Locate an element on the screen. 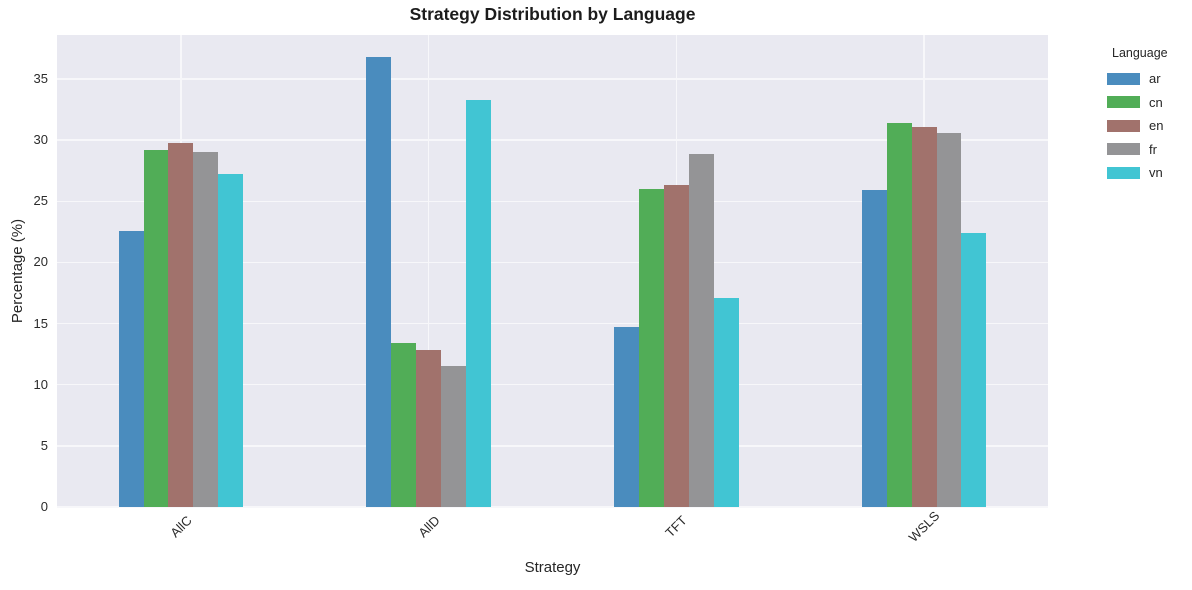  legend-swatch-fr is located at coordinates (1123, 149).